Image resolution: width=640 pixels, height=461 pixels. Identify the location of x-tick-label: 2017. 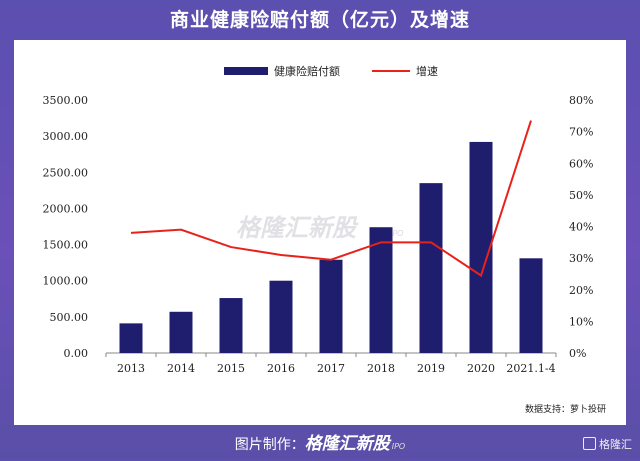
(331, 368).